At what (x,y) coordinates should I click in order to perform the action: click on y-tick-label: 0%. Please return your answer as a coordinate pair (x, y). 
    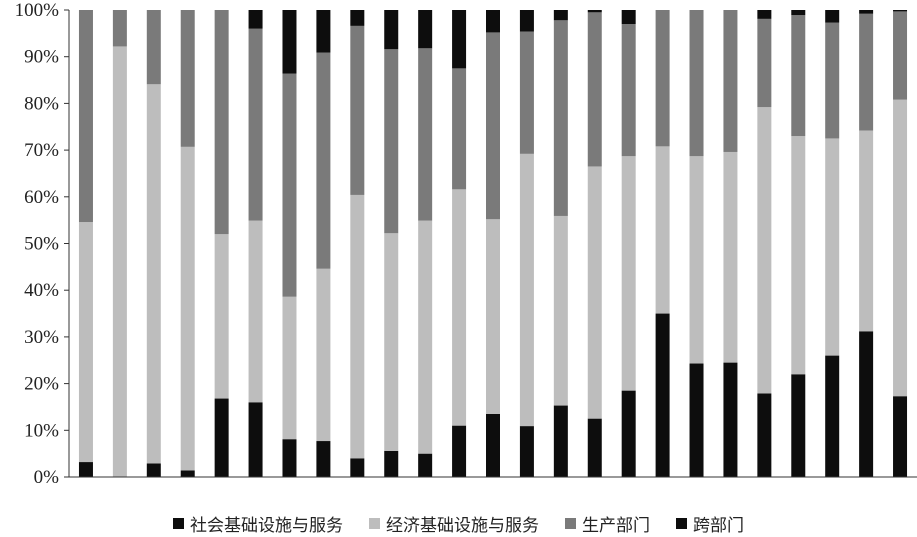
    Looking at the image, I should click on (47, 477).